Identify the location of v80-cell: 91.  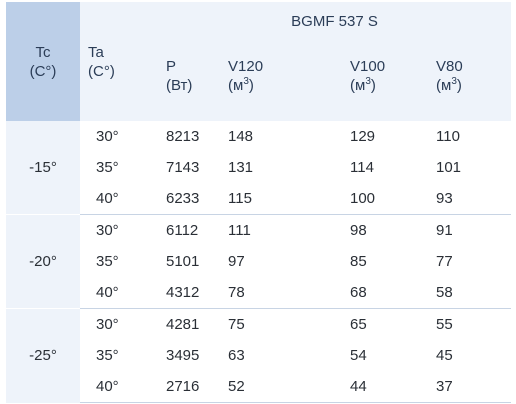
(465, 230).